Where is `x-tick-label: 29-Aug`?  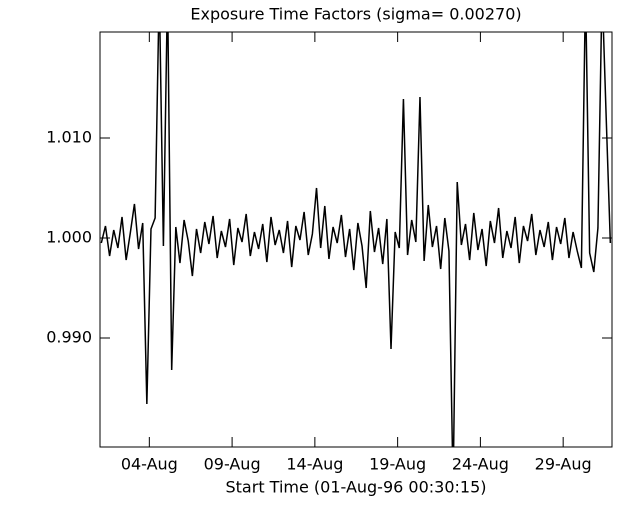
x-tick-label: 29-Aug is located at coordinates (563, 464).